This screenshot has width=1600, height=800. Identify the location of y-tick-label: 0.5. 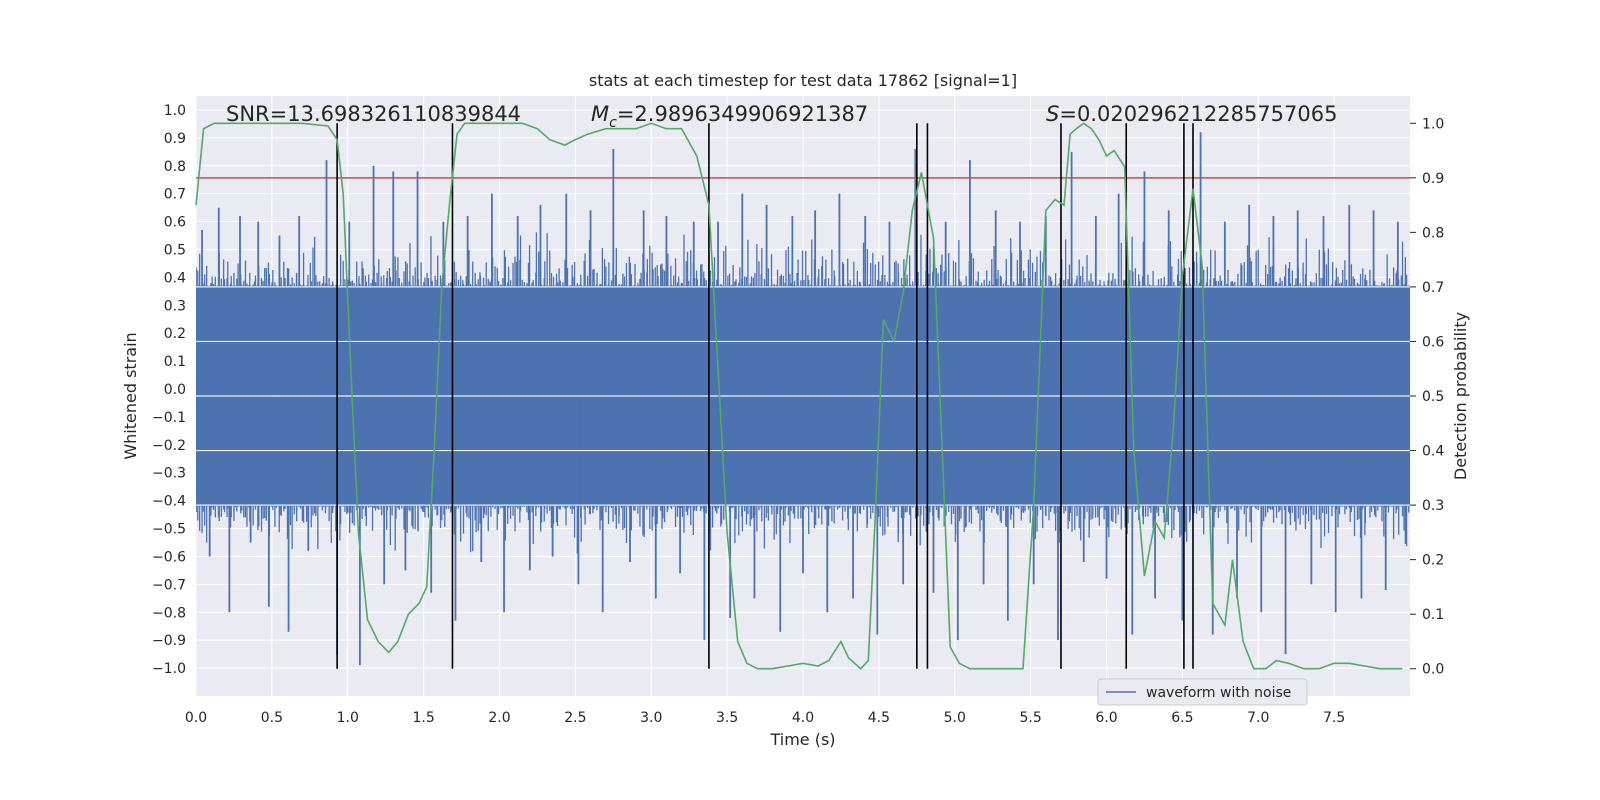
(175, 250).